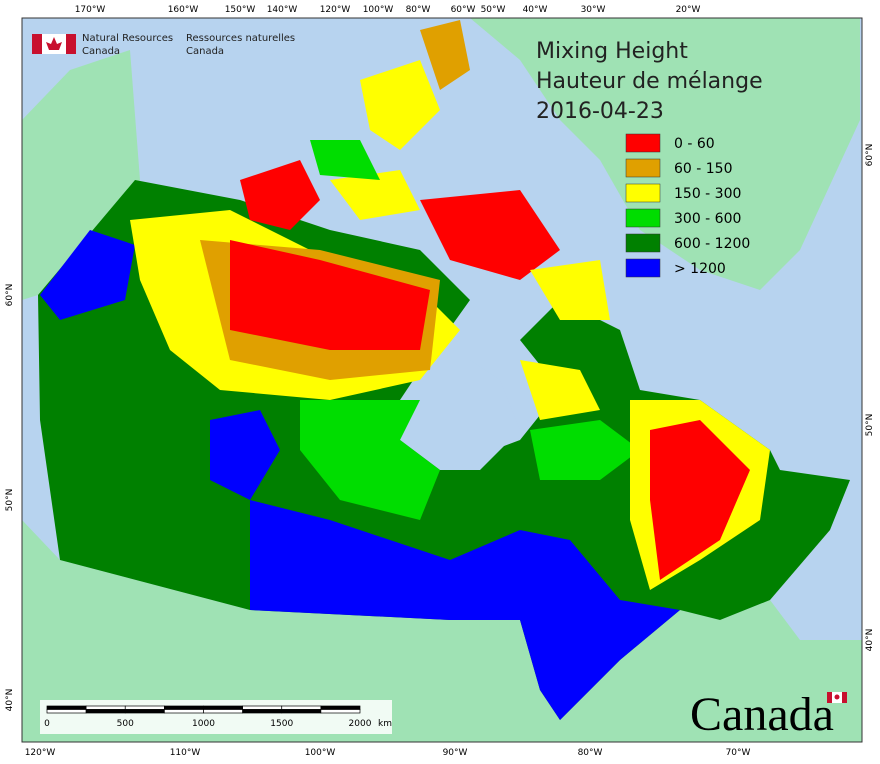  Describe the element at coordinates (463, 10) in the screenshot. I see `lon-label-top: 60°W` at that location.